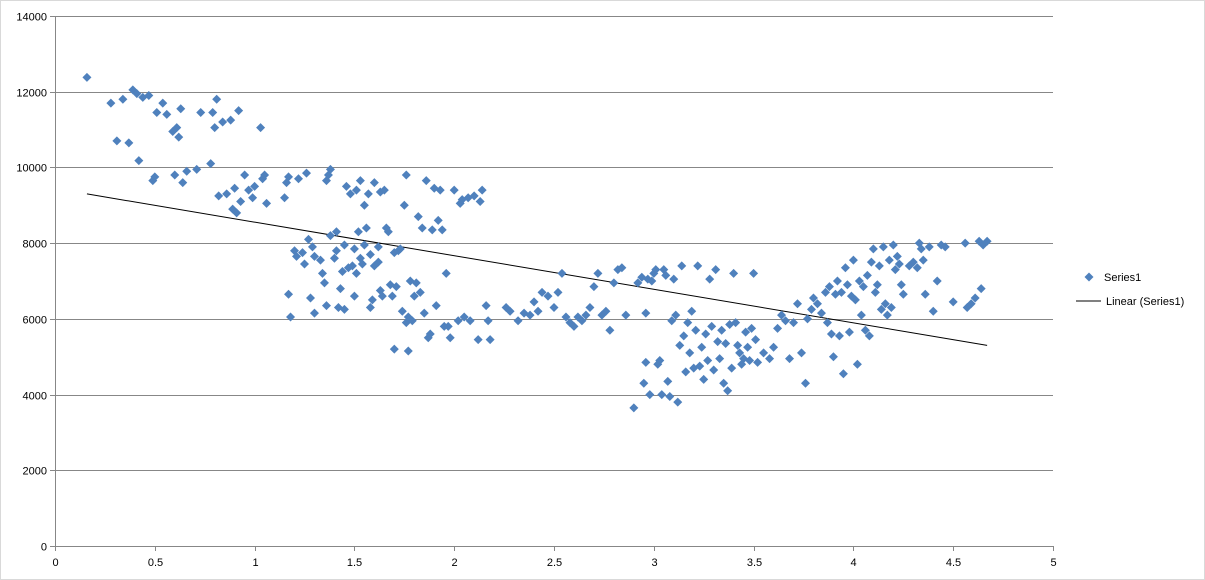 The height and width of the screenshot is (580, 1205). What do you see at coordinates (31, 283) in the screenshot?
I see `y-axis-tick-labels: 0 2000 4000 6000 8000 10000 12000 14000` at bounding box center [31, 283].